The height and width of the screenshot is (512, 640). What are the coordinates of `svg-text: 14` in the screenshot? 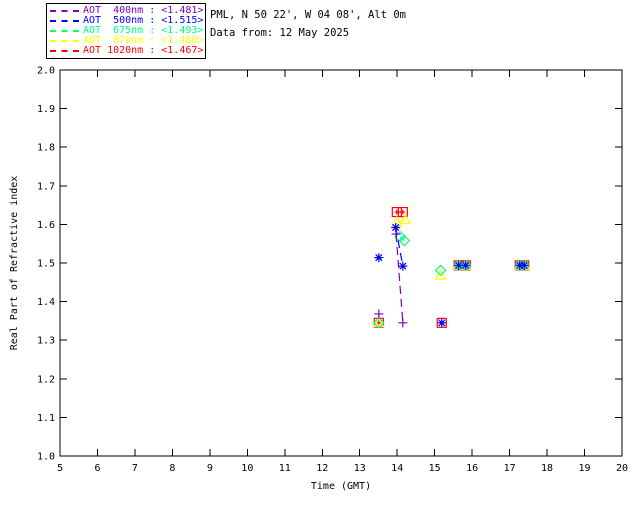 It's located at (397, 468).